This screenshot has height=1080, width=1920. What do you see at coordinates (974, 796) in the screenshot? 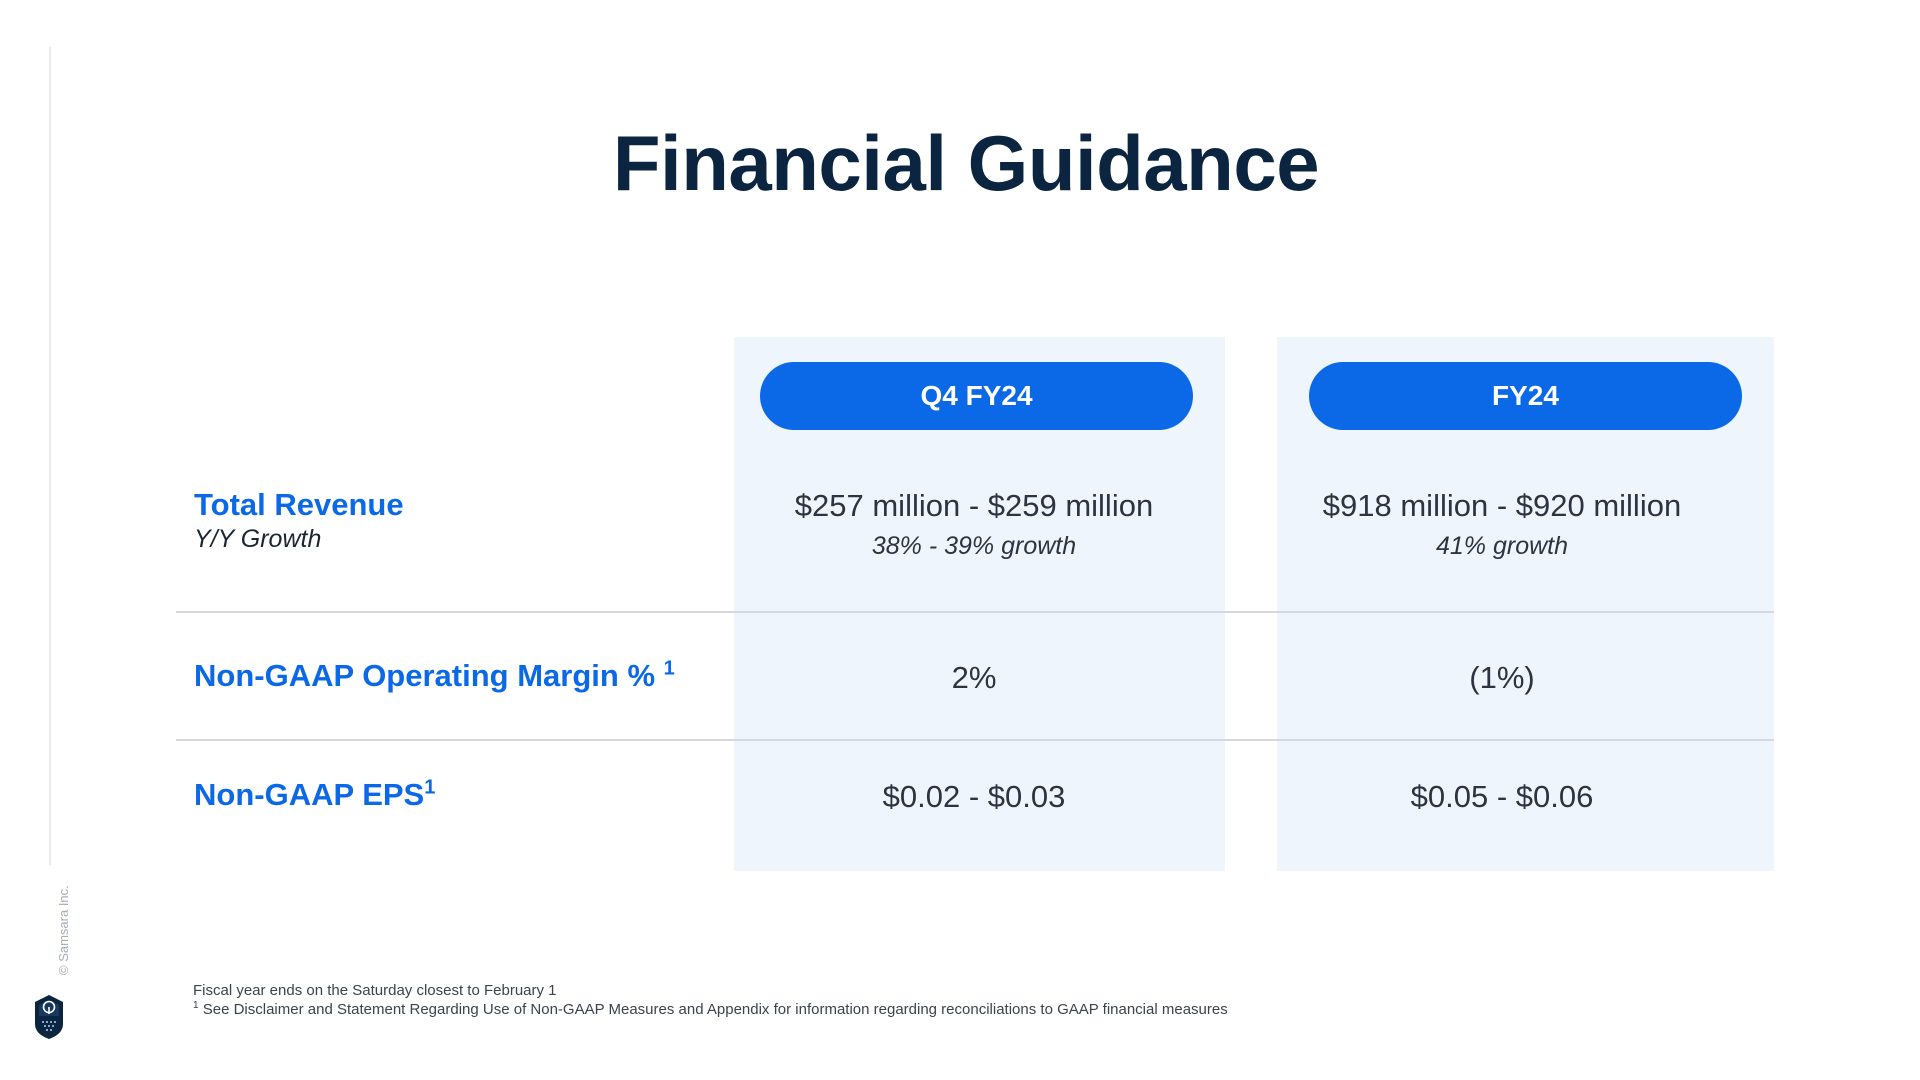
I see `q4-eps-value: $0.02 - $0.03` at bounding box center [974, 796].